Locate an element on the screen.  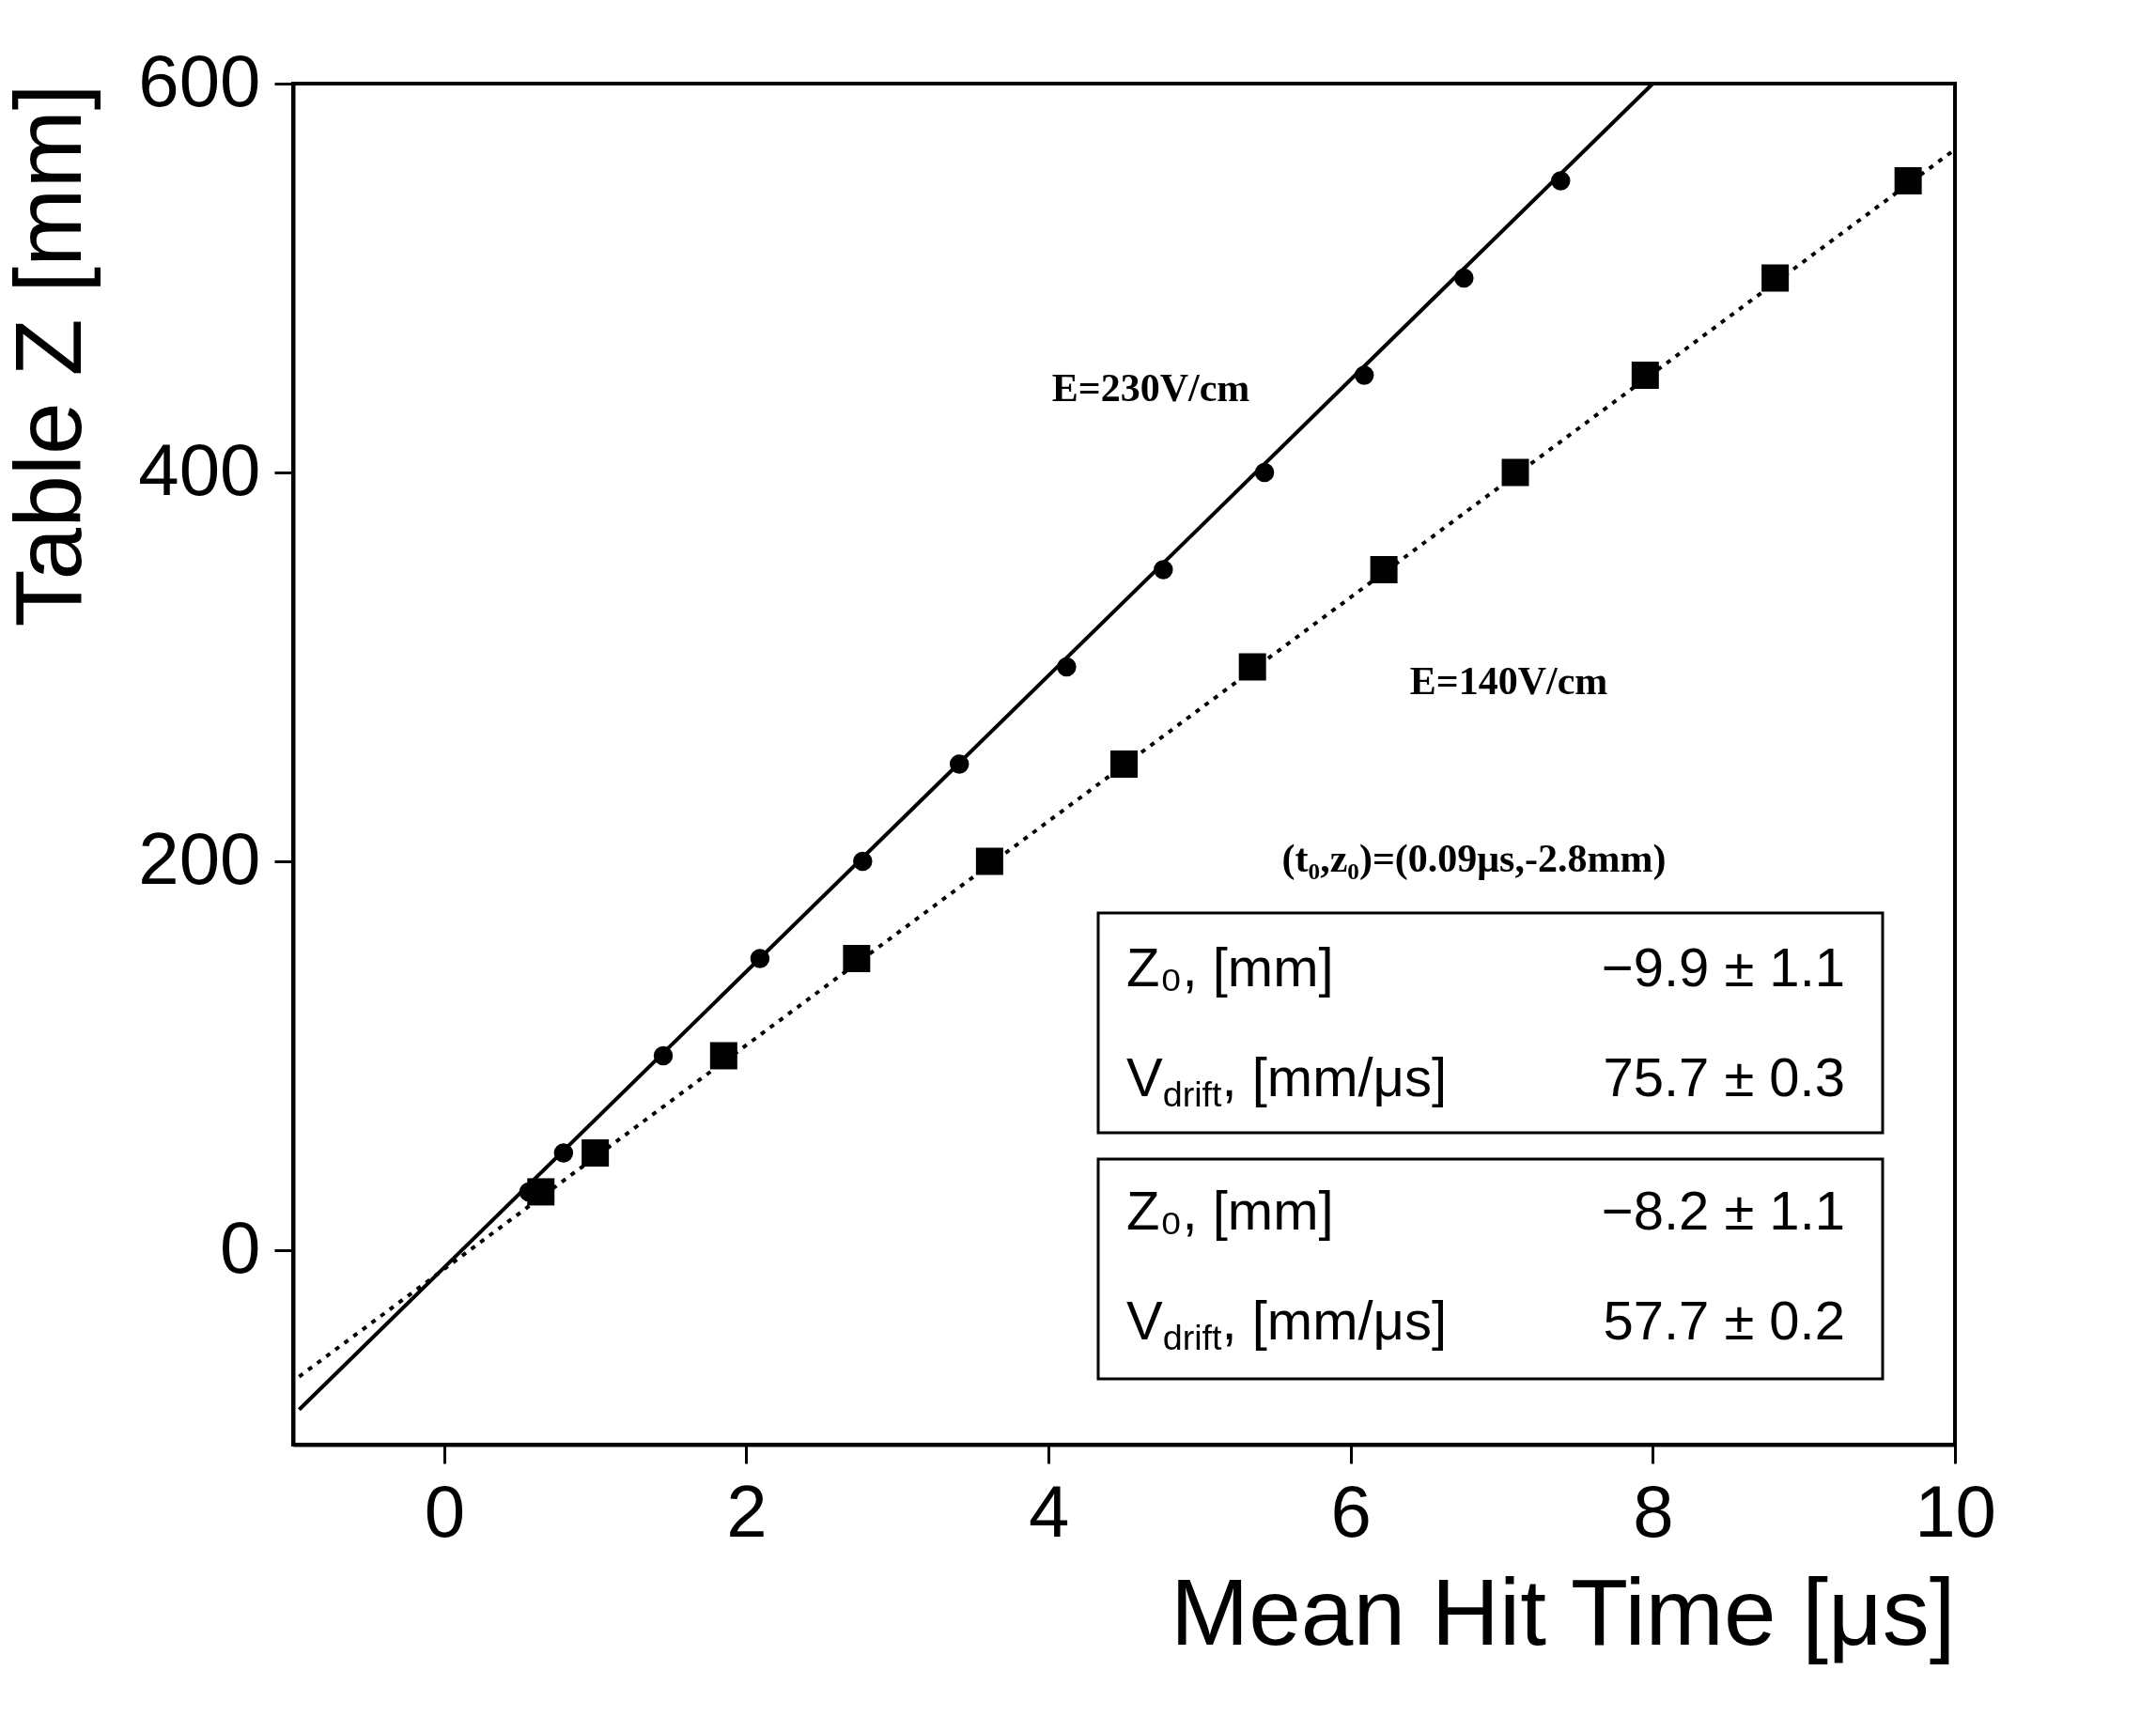
x-axis-title: Mean Hit Time [μs] is located at coordinates (1563, 1611).